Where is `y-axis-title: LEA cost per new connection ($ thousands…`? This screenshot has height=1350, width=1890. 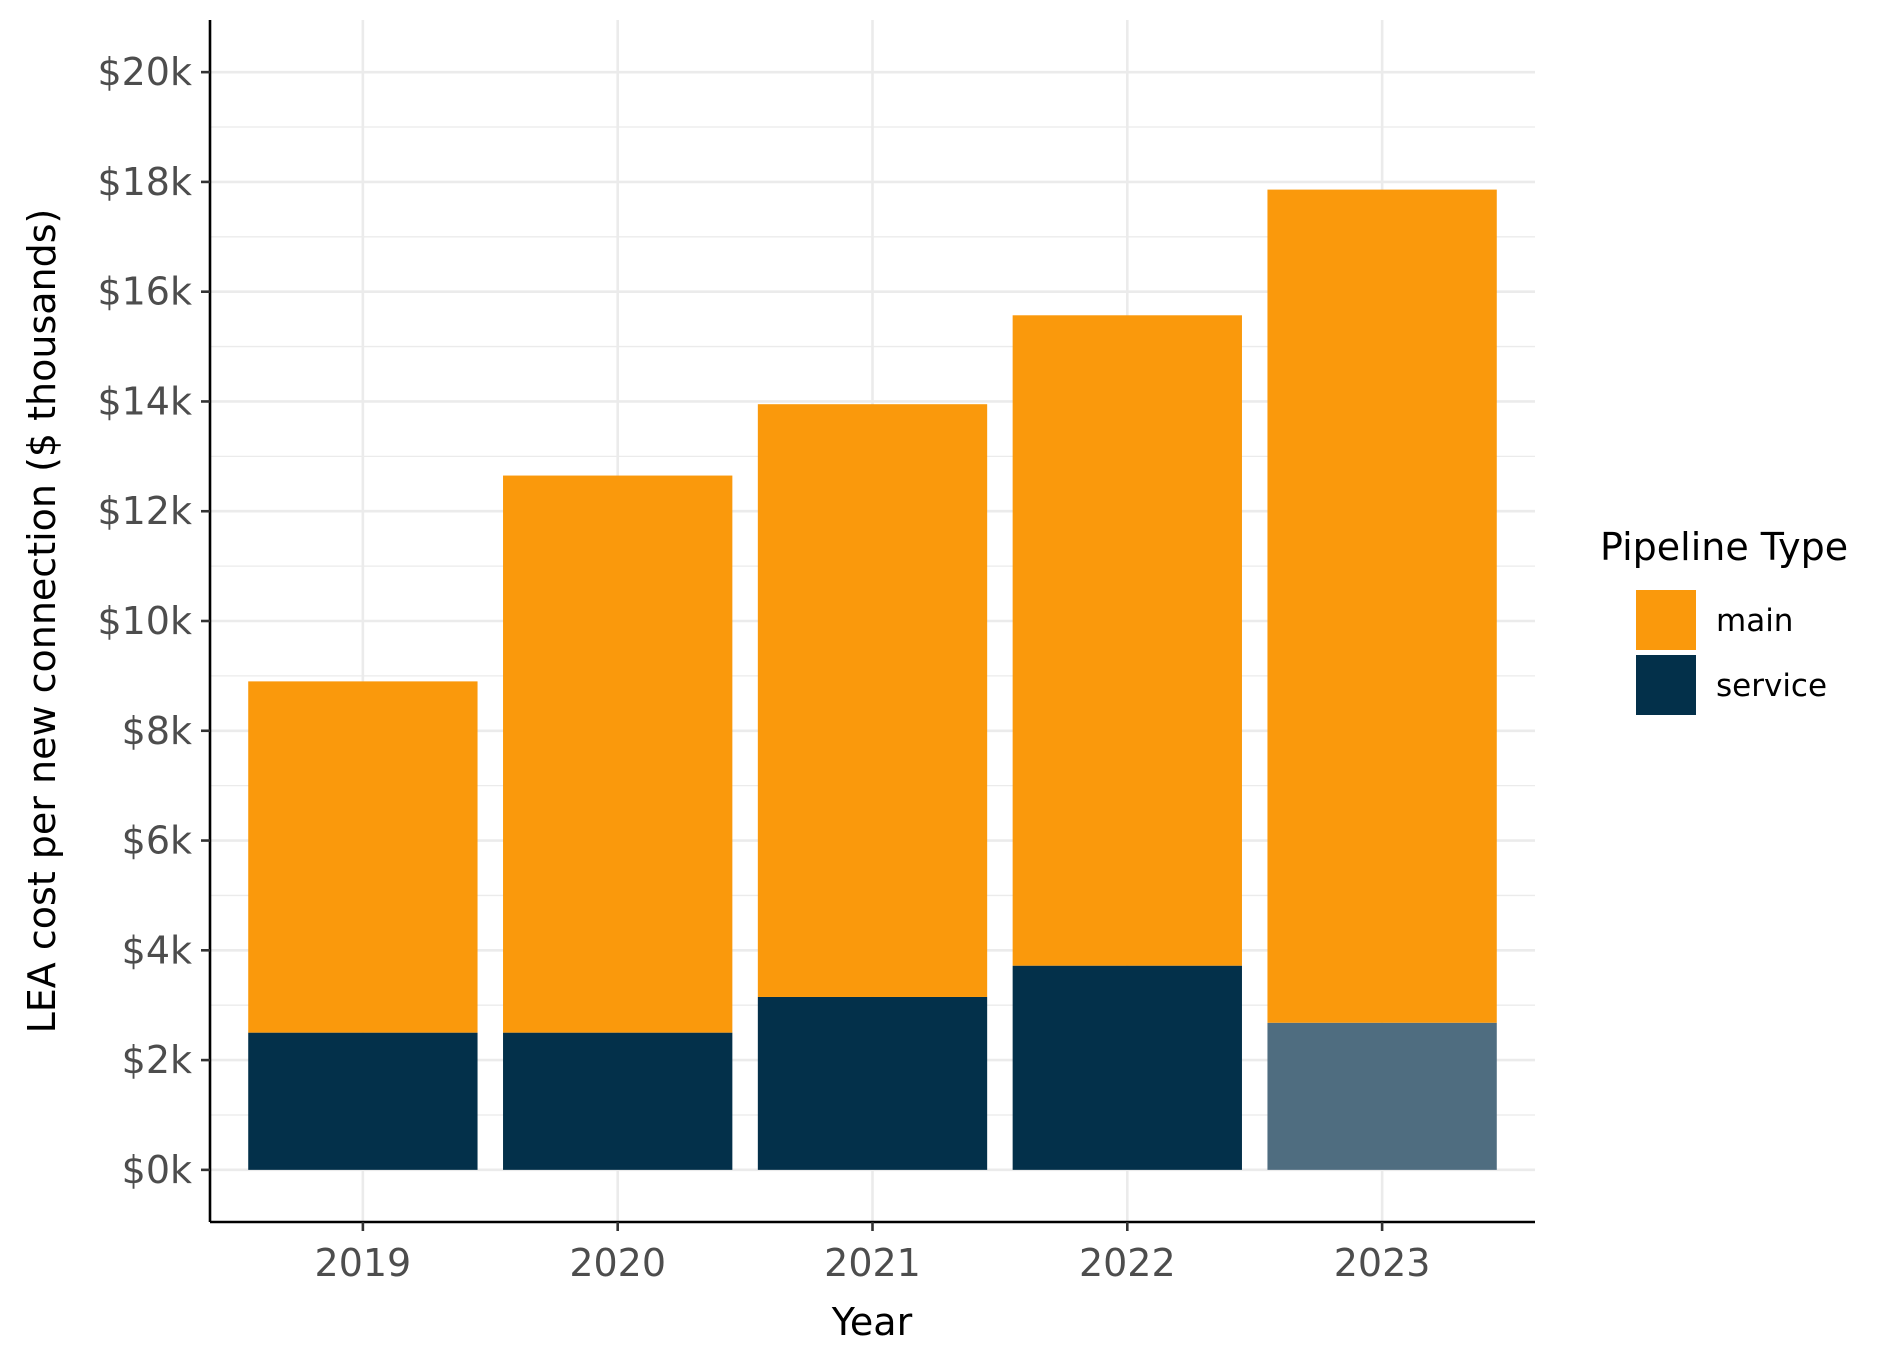 y-axis-title: LEA cost per new connection ($ thousands… is located at coordinates (42, 621).